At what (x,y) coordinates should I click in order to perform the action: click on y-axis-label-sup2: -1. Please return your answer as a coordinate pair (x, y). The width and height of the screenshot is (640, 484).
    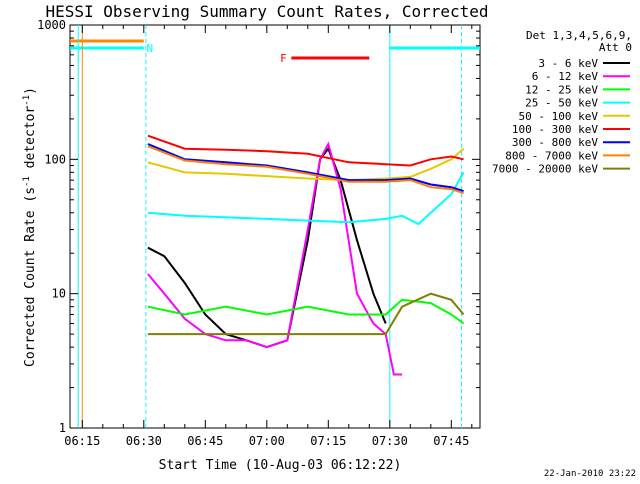
    Looking at the image, I should click on (27, 100).